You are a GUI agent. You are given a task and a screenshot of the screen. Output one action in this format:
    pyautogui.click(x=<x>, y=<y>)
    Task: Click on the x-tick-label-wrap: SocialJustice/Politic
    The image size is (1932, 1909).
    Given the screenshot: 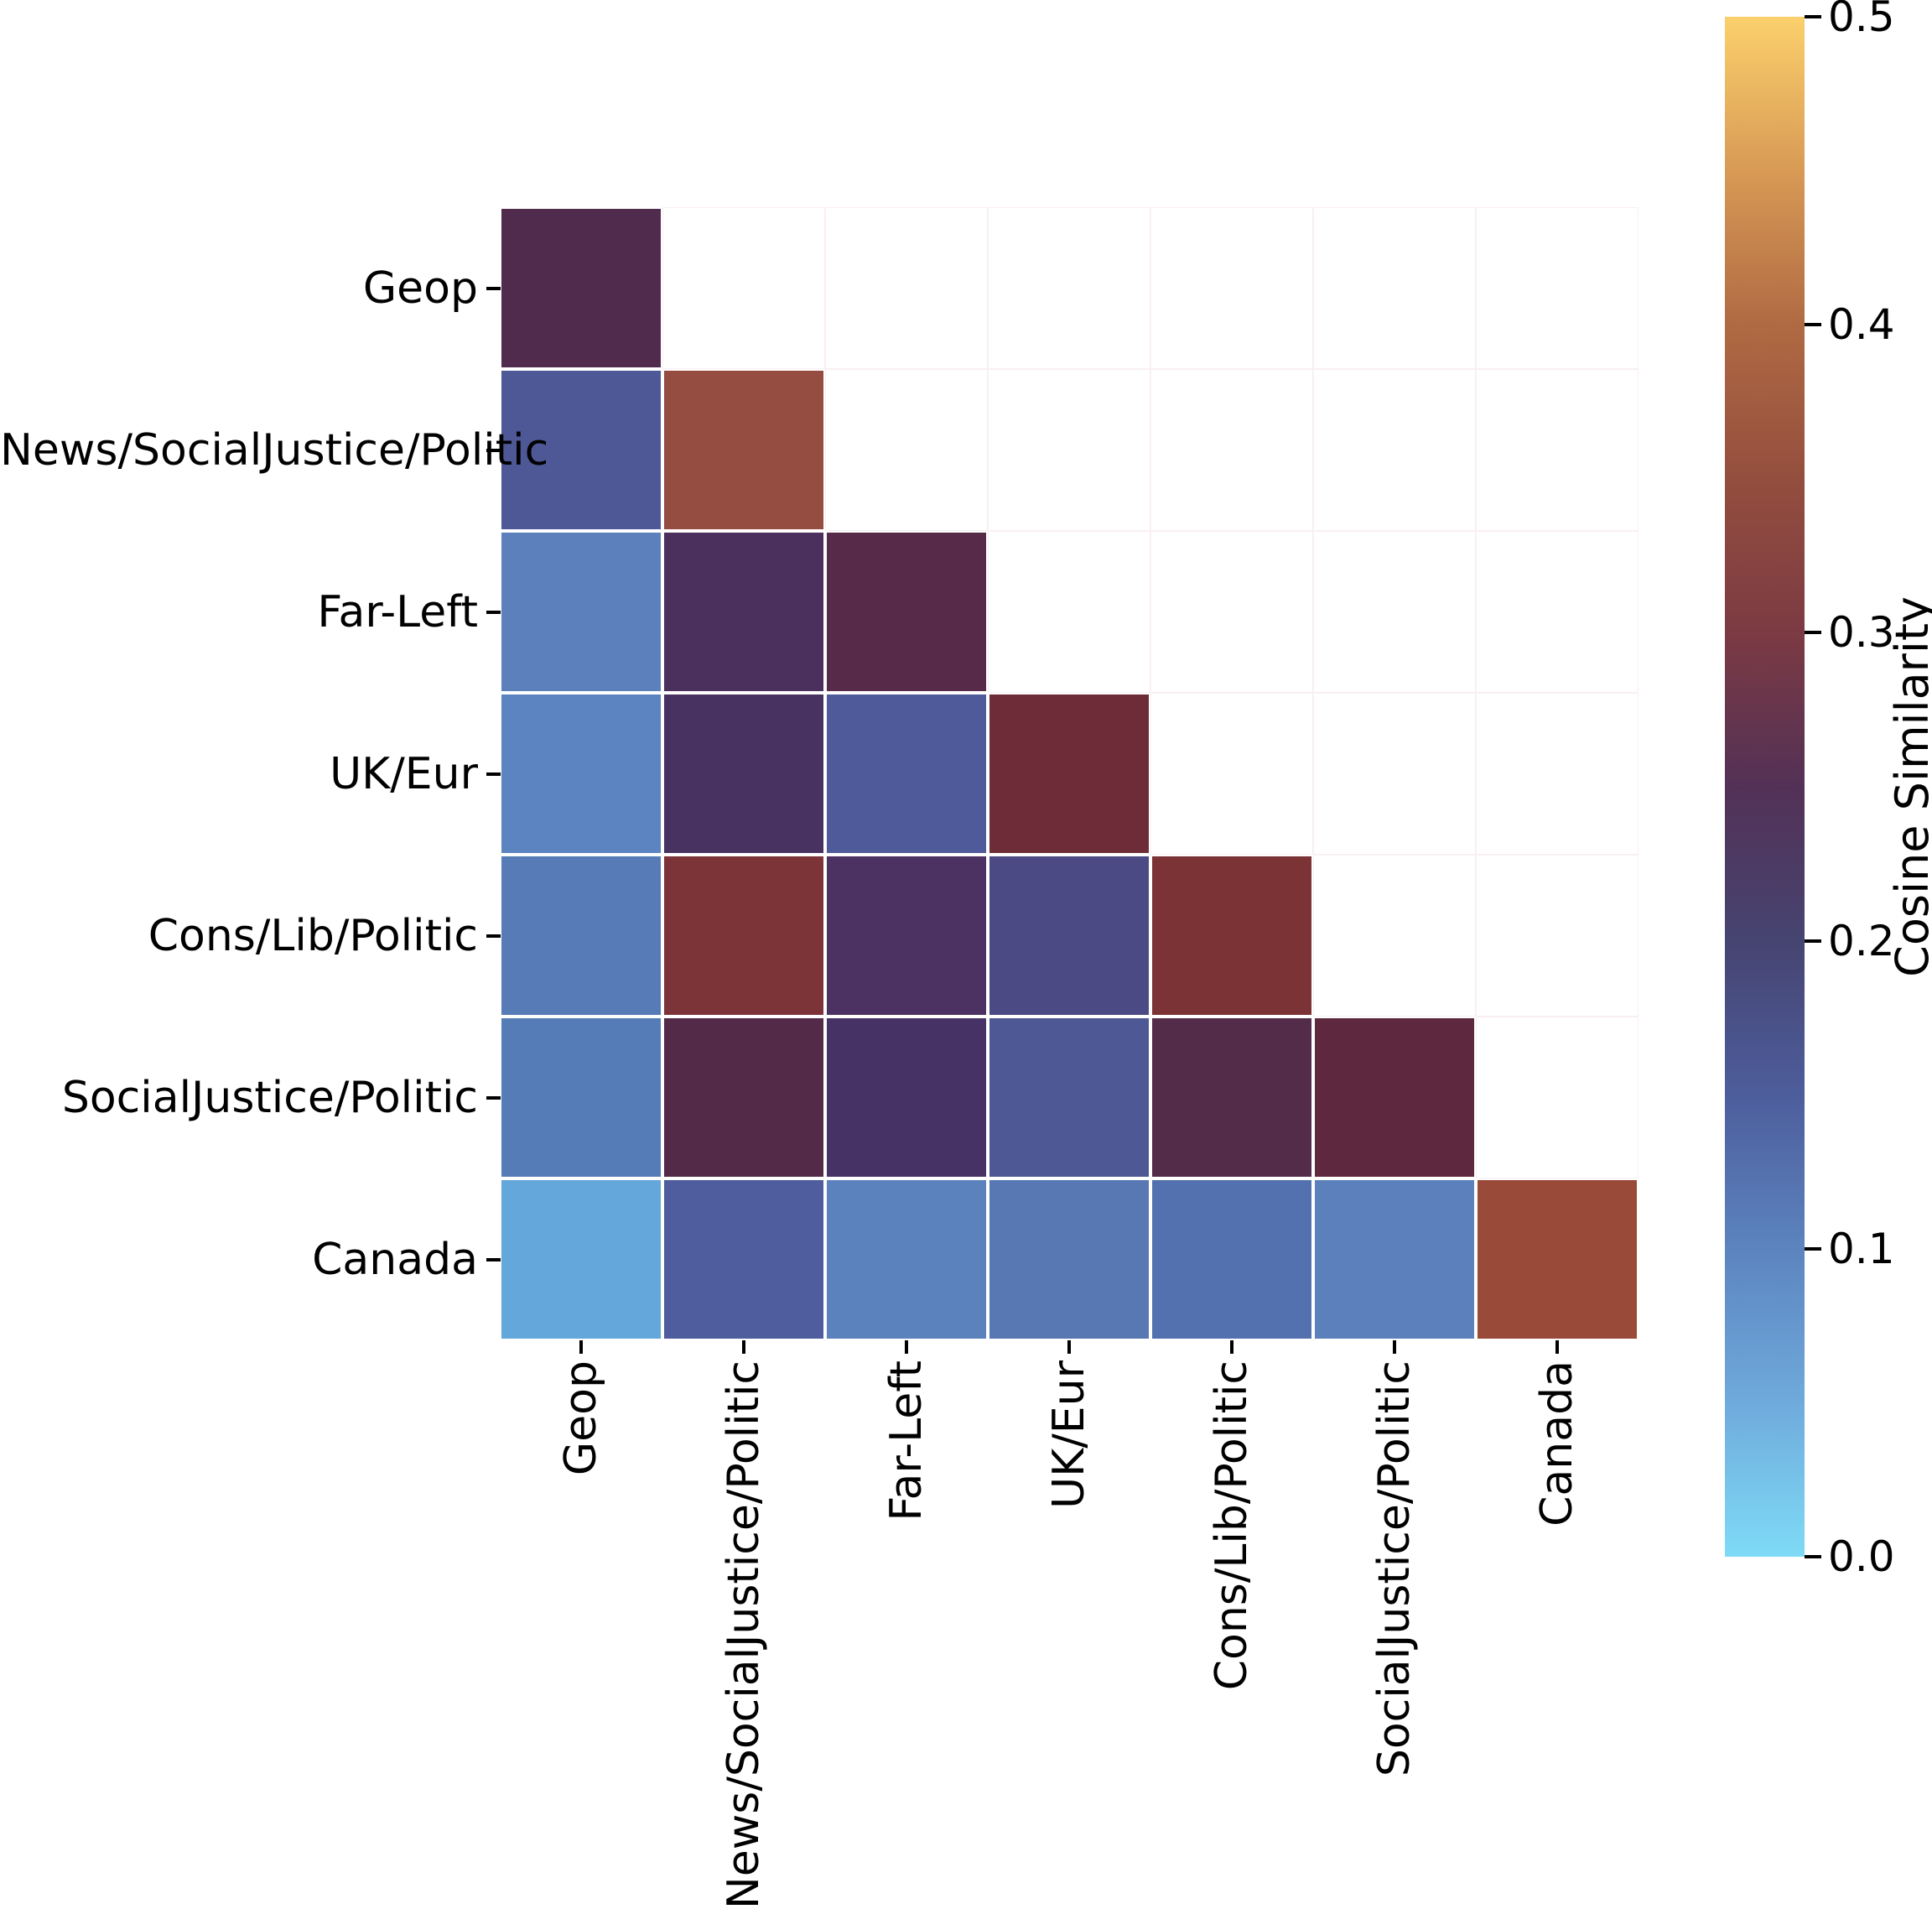 What is the action you would take?
    pyautogui.click(x=1394, y=1568)
    